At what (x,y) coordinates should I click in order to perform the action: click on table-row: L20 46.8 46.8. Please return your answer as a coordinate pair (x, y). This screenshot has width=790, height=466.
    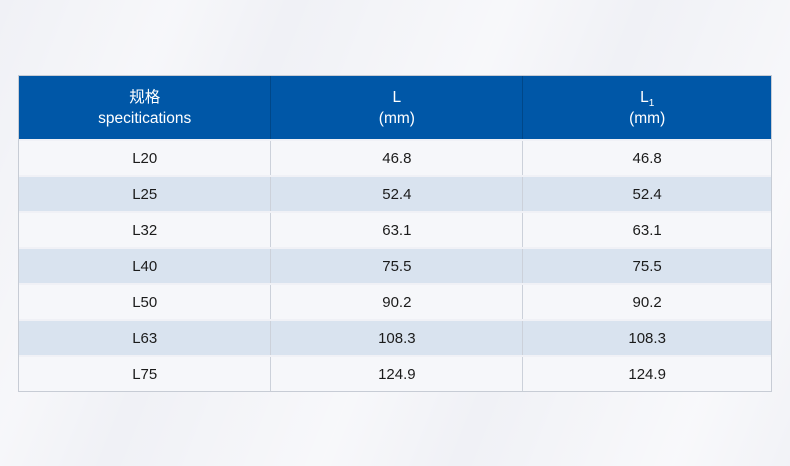
    Looking at the image, I should click on (395, 157).